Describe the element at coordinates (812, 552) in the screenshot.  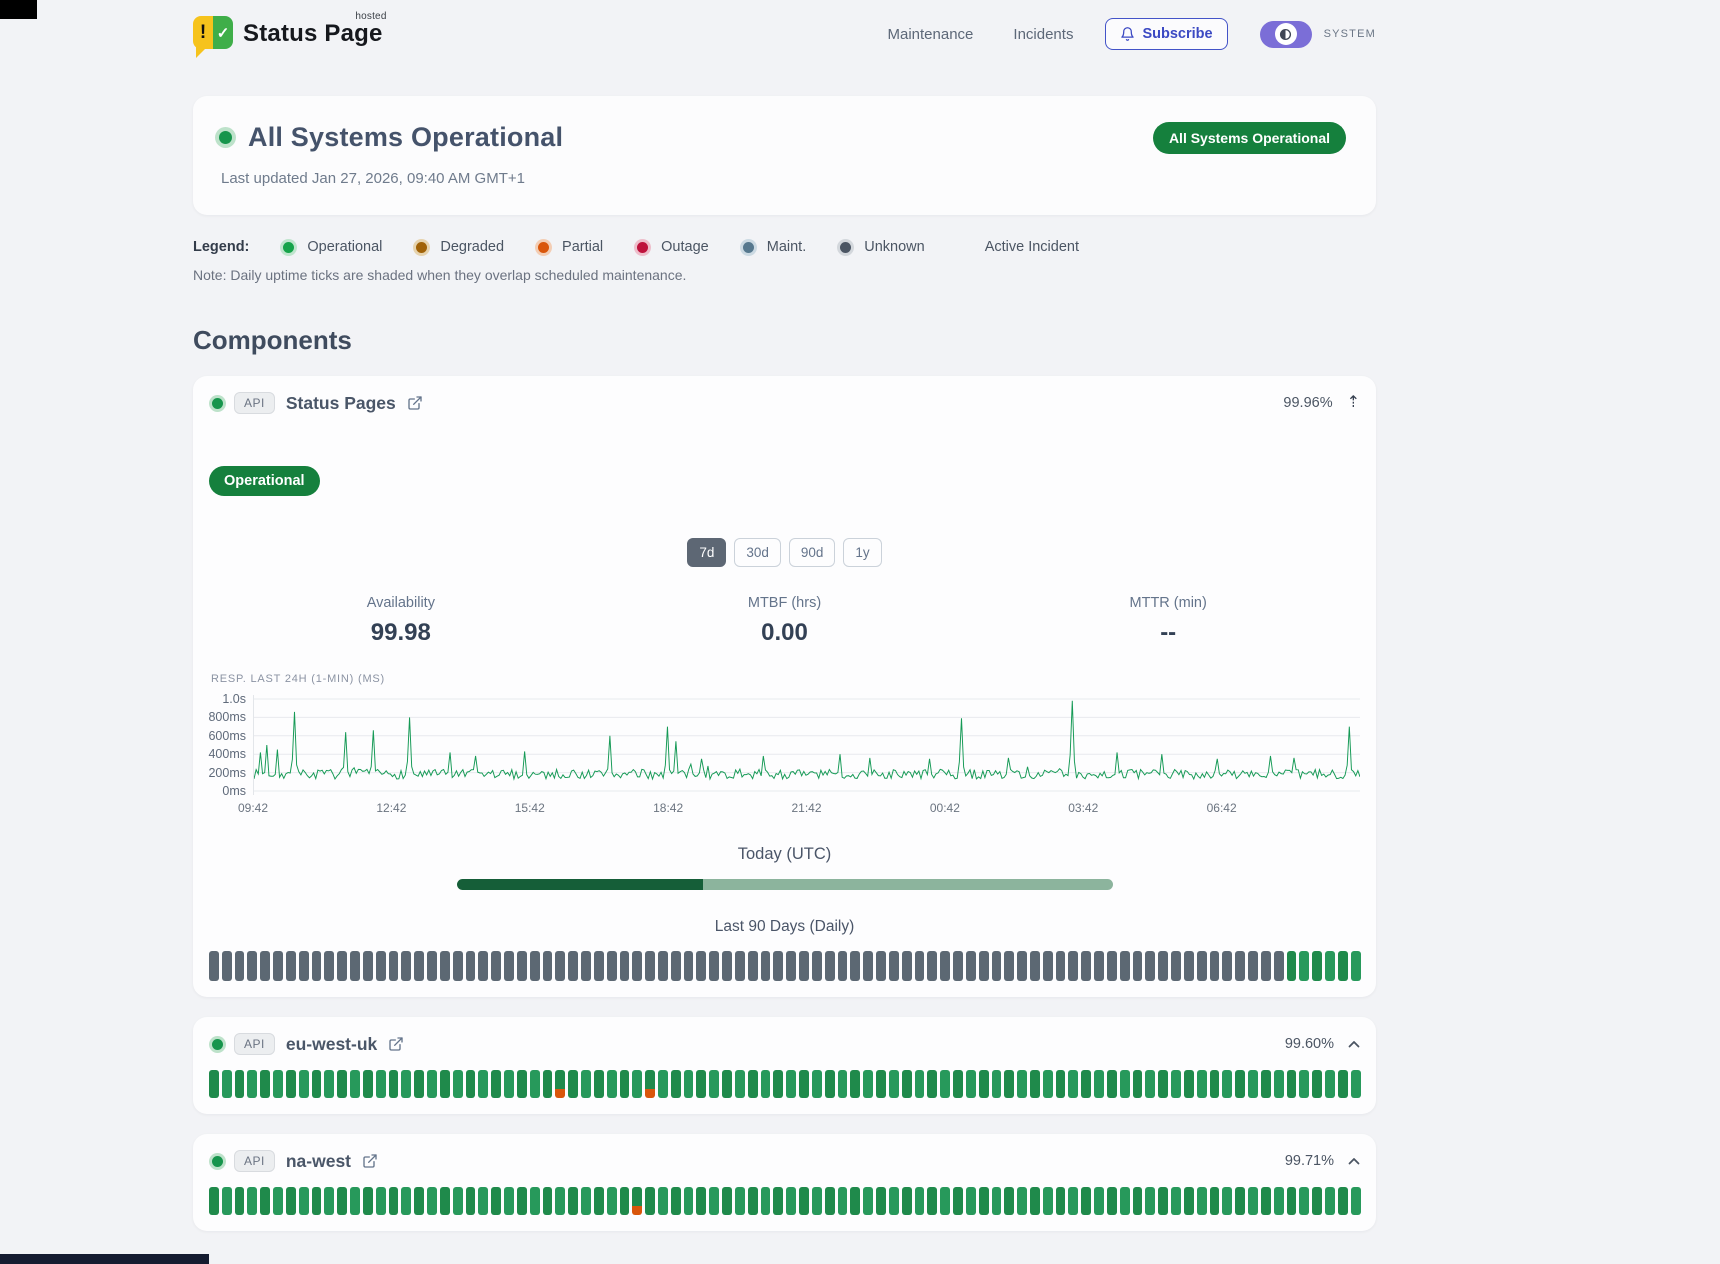
I see `range-button-90d: 90d` at that location.